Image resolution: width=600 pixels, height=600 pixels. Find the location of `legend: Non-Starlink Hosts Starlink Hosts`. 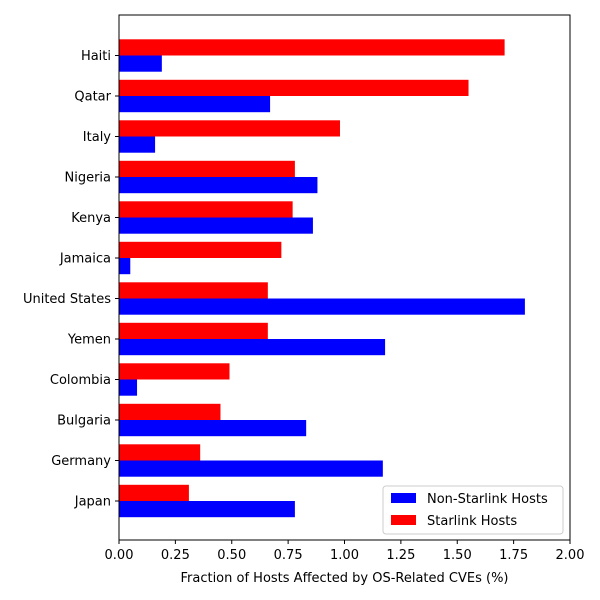

legend: Non-Starlink Hosts Starlink Hosts is located at coordinates (473, 510).